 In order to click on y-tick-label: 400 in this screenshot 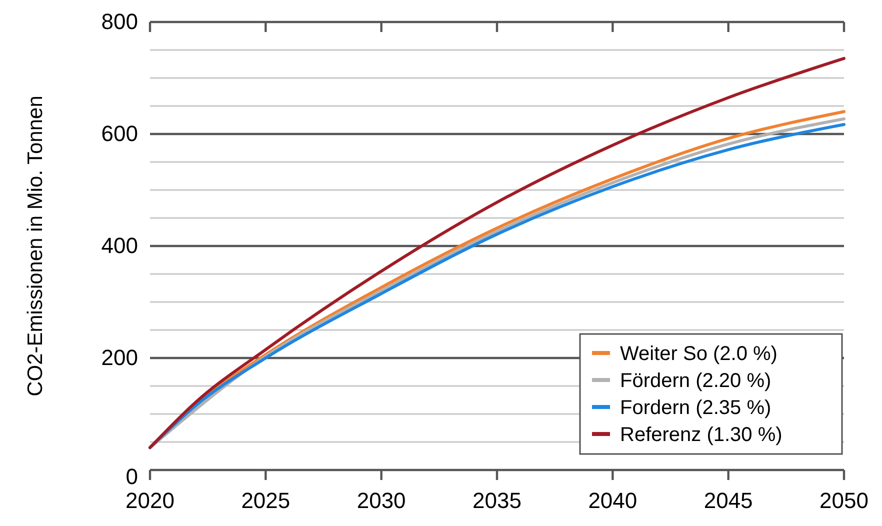, I will do `click(119, 245)`.